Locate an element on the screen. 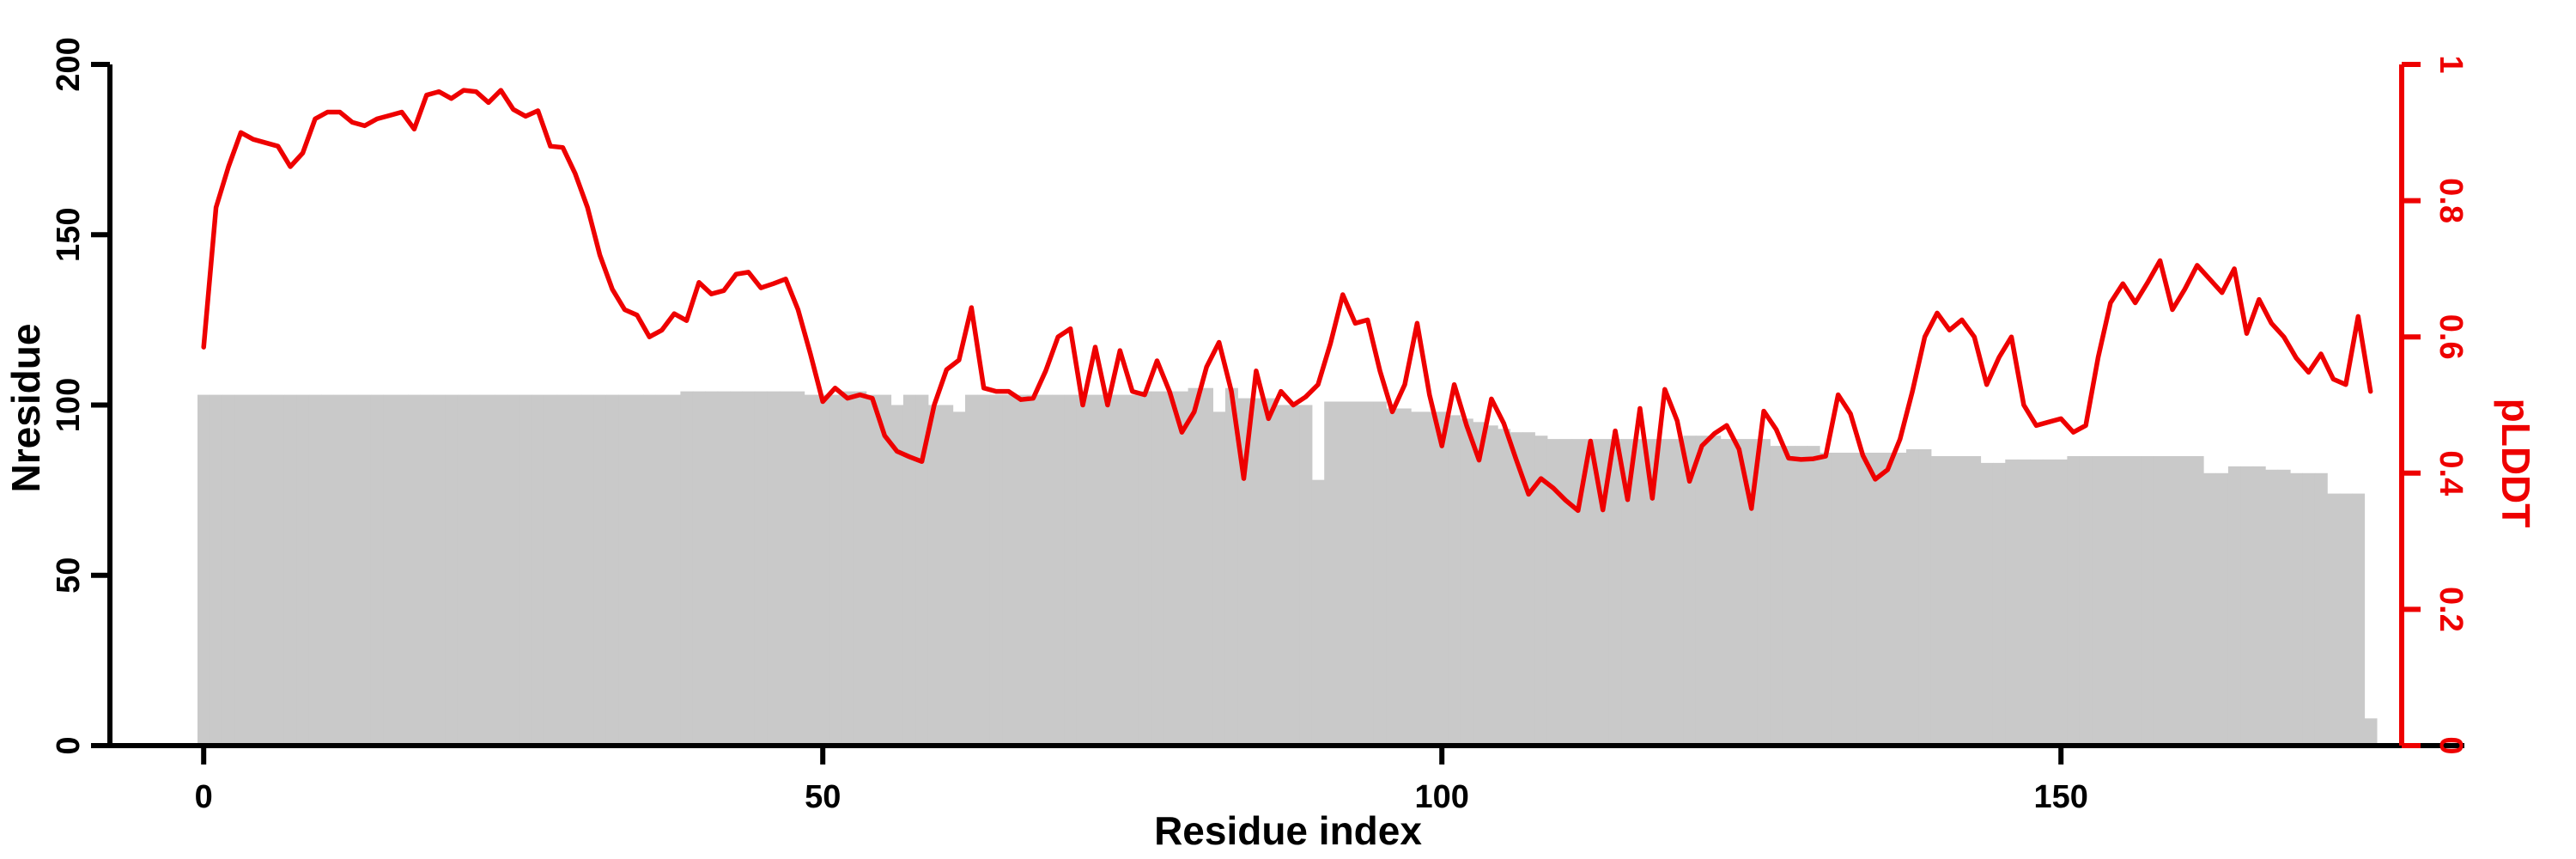 The image size is (2576, 859). y-left-tick-label: 200 is located at coordinates (69, 64).